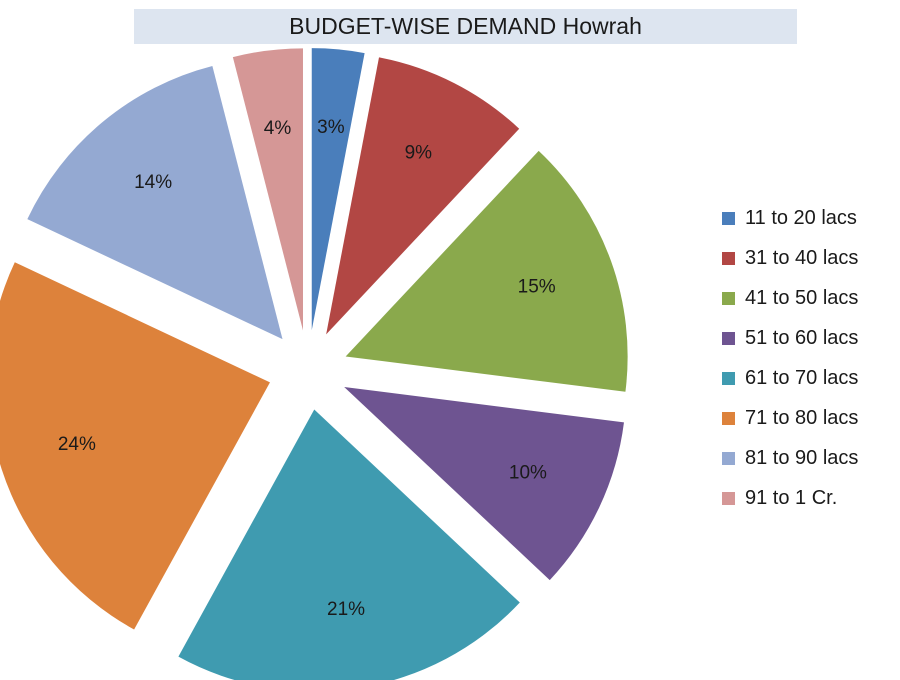  I want to click on legend-label: 41 to 50 lacs, so click(802, 297).